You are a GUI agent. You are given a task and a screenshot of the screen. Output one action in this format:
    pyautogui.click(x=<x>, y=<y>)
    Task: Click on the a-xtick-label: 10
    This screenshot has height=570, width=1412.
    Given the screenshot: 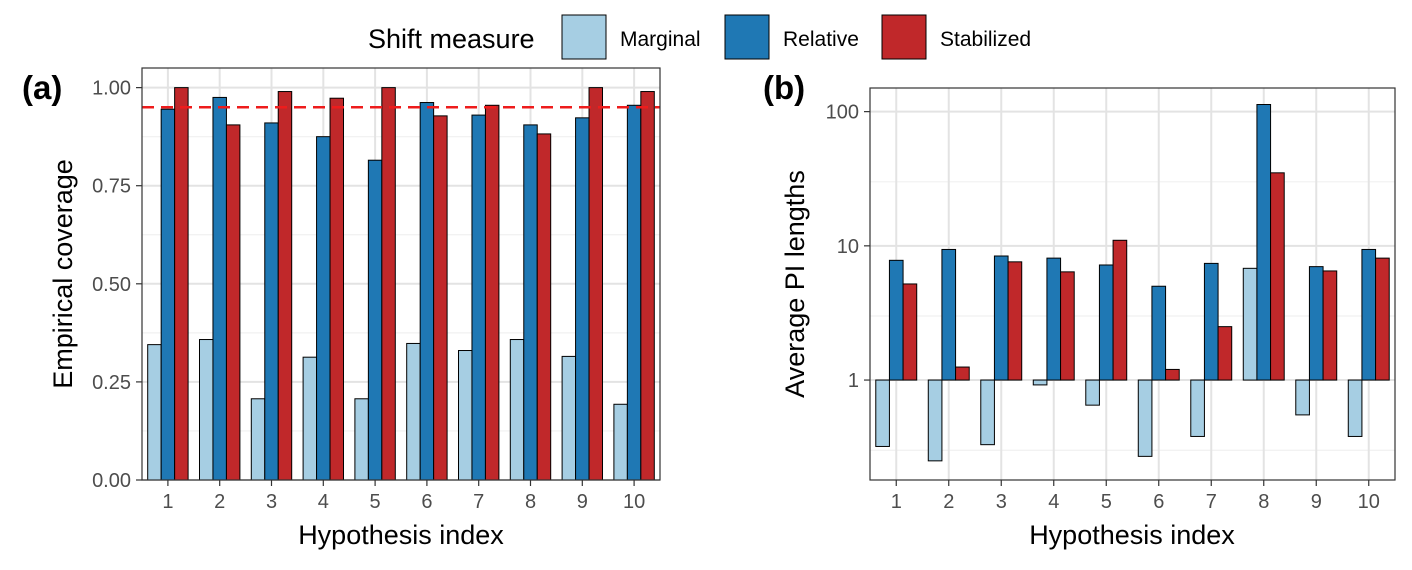 What is the action you would take?
    pyautogui.click(x=634, y=502)
    